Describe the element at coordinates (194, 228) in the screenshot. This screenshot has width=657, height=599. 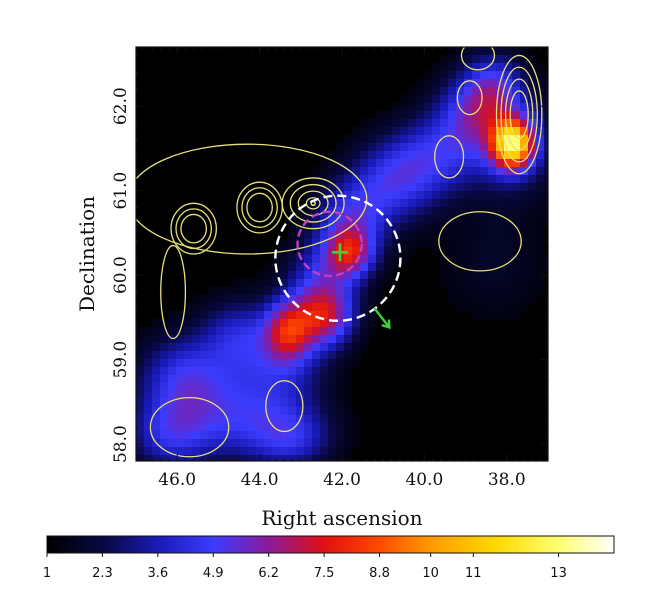
I see `radio-contour` at that location.